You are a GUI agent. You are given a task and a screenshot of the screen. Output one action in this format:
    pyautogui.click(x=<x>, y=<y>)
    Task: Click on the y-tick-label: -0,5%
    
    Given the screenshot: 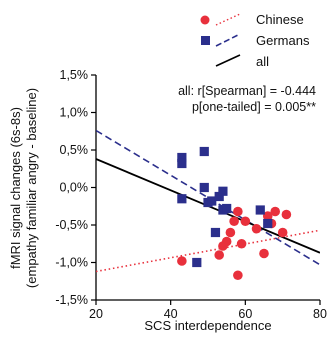 What is the action you would take?
    pyautogui.click(x=71, y=225)
    